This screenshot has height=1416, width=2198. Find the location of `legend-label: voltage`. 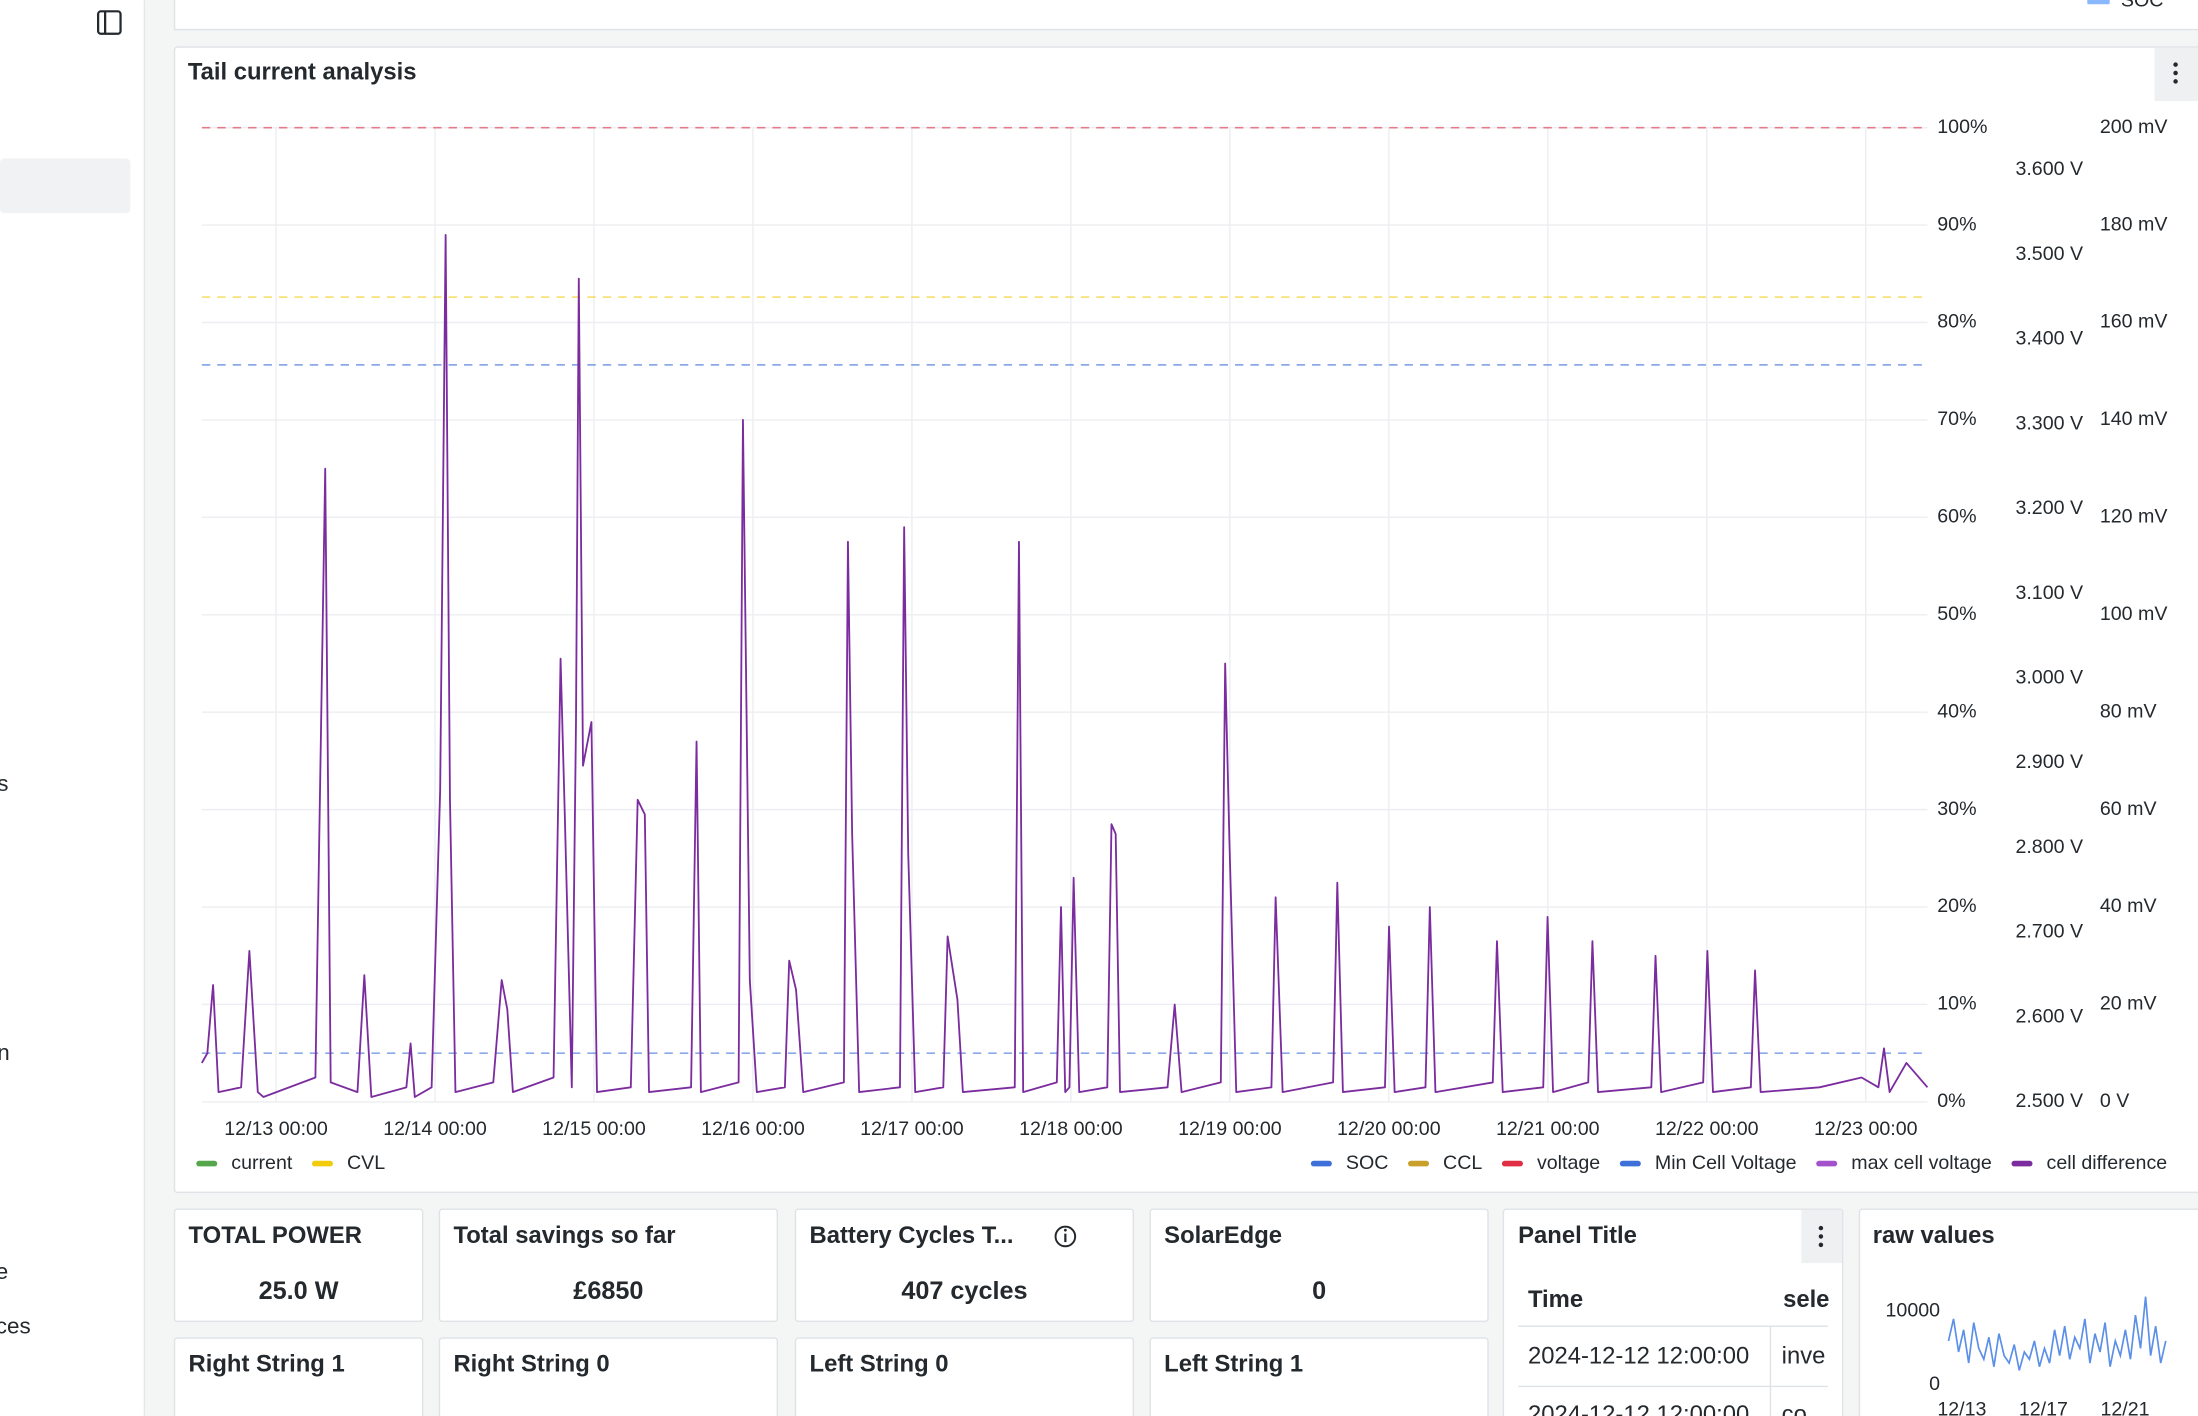

legend-label: voltage is located at coordinates (1568, 1163).